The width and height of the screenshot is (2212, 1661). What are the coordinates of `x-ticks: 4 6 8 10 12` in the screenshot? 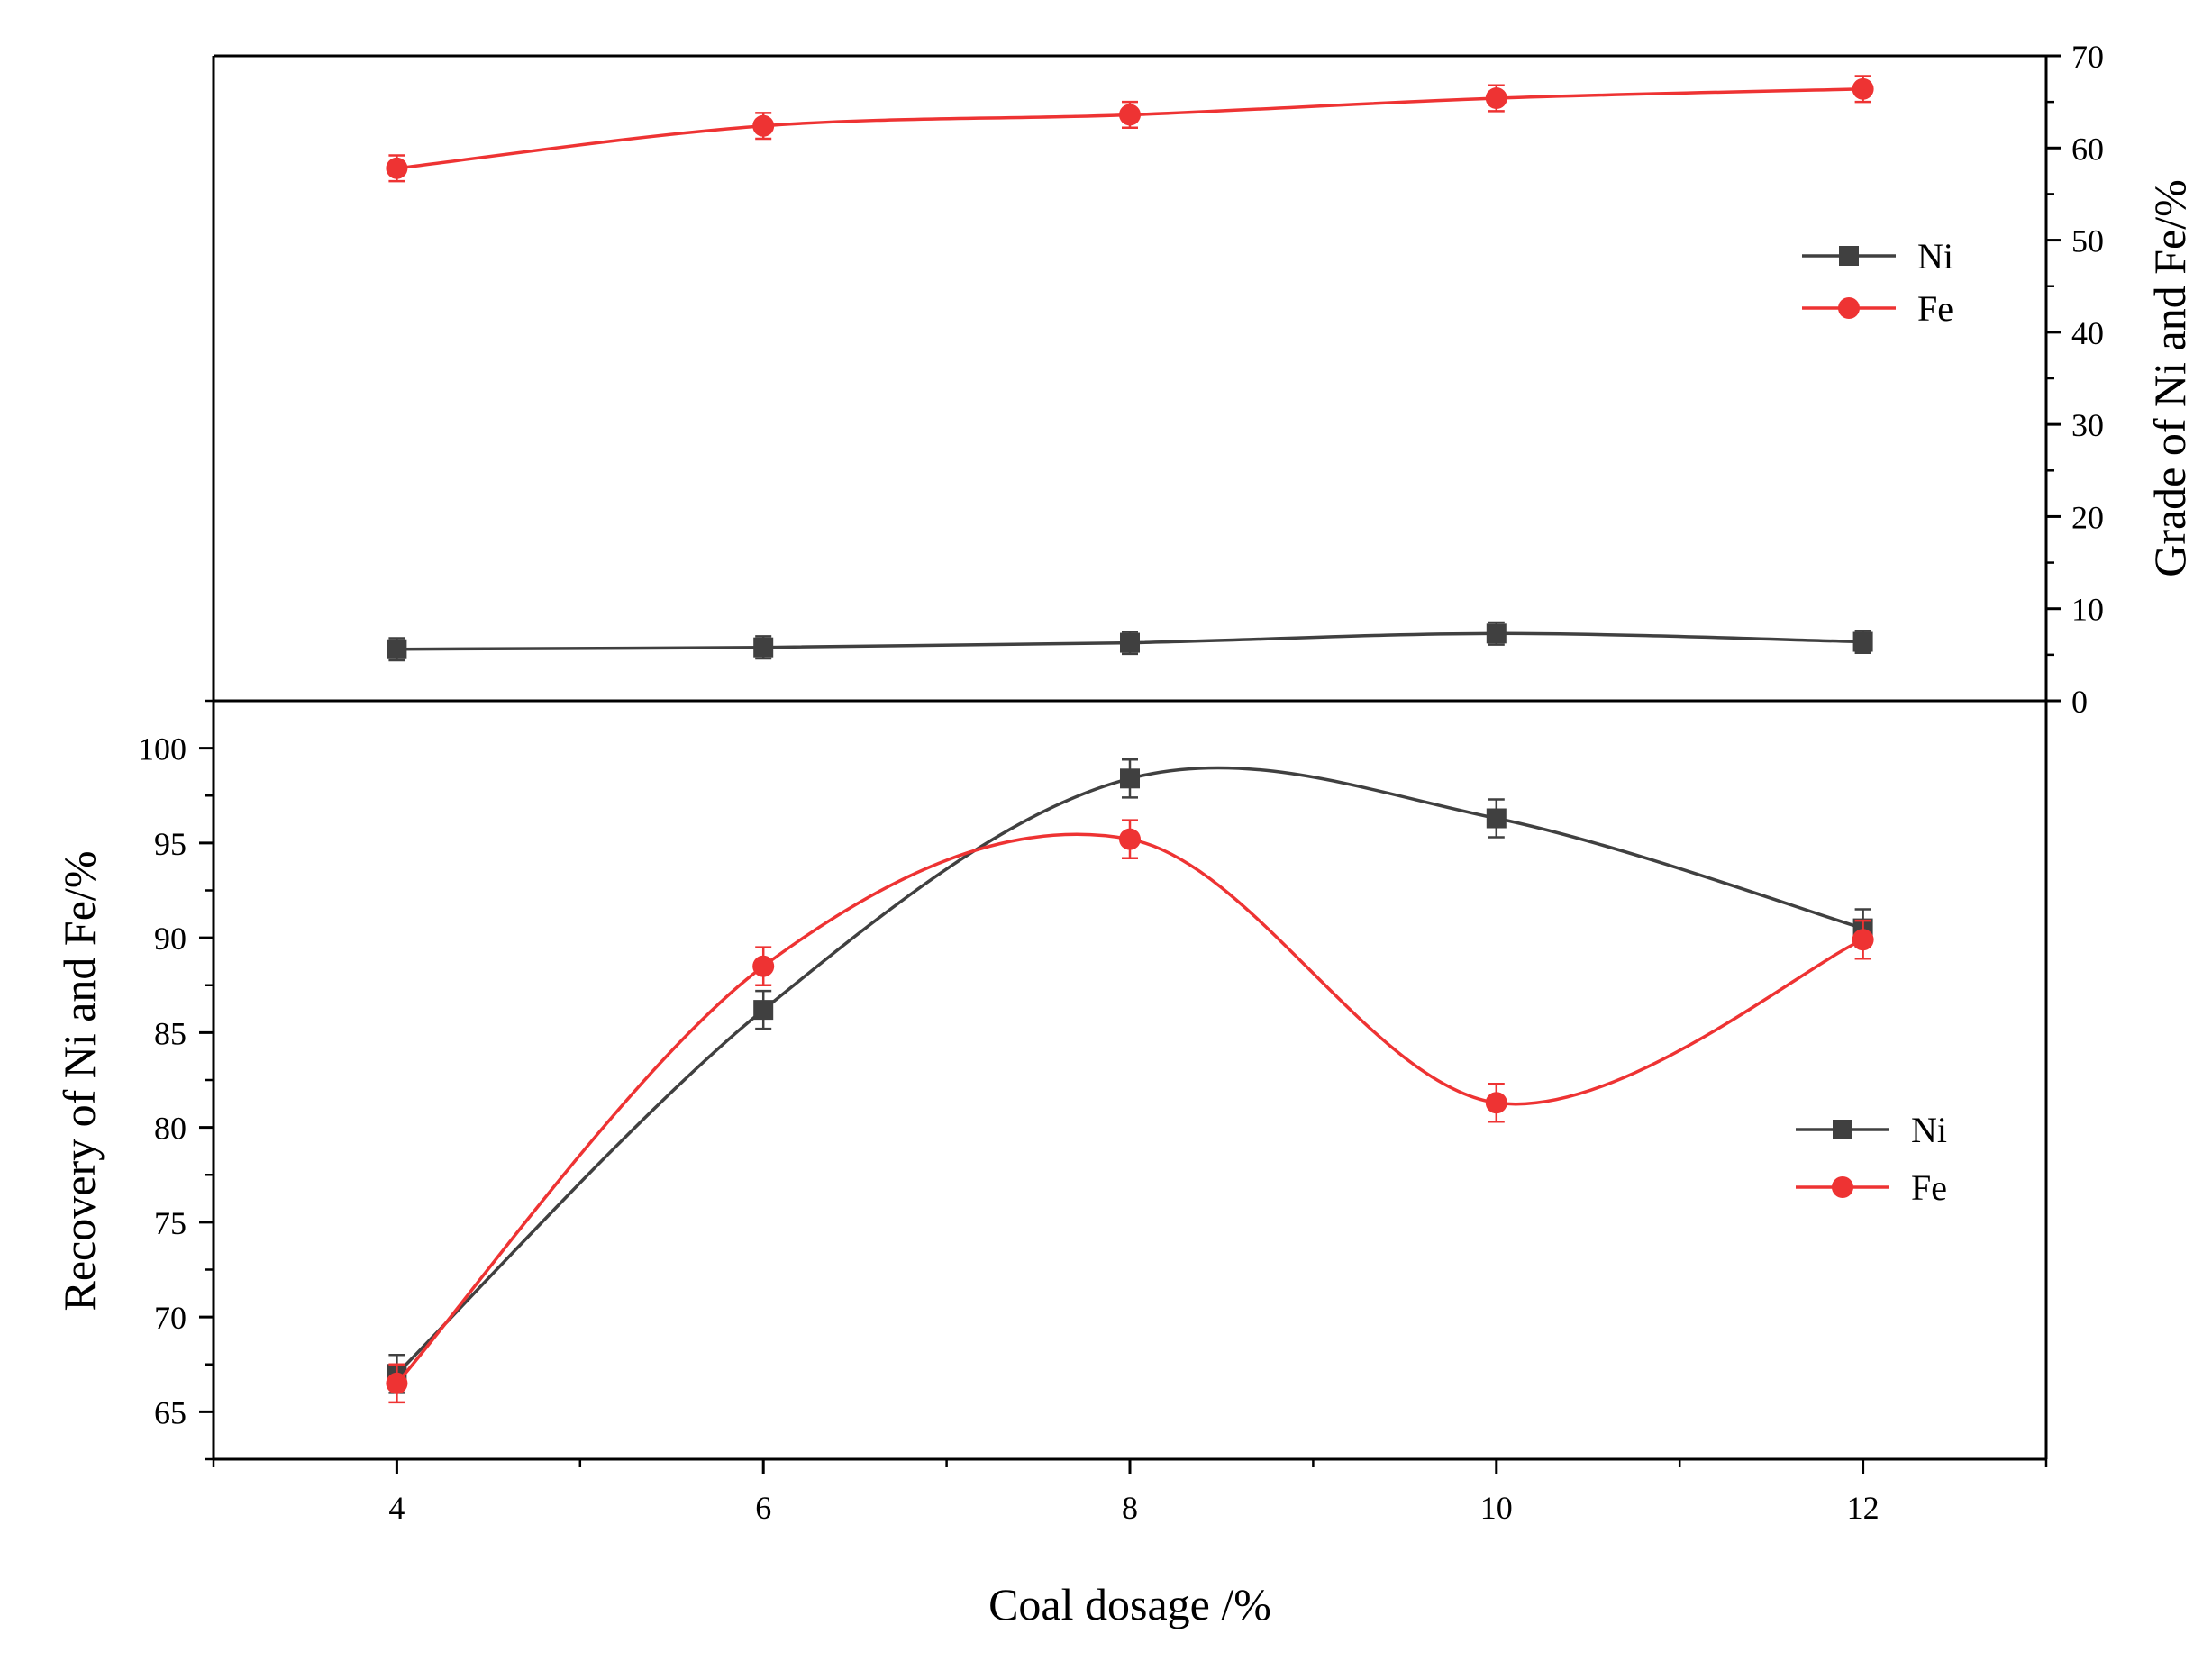 It's located at (1130, 1493).